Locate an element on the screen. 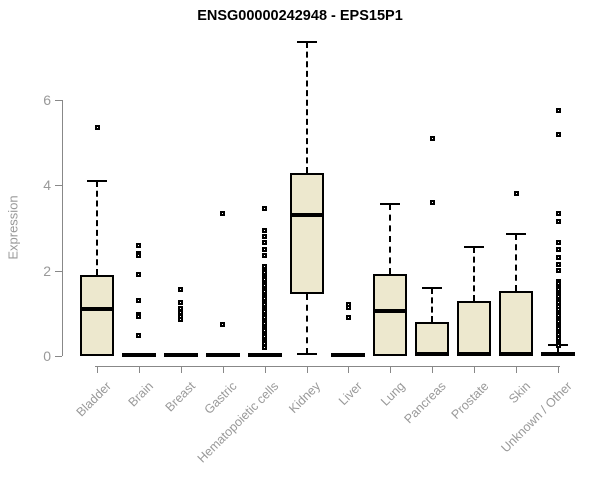  x-tick-label: Bladder is located at coordinates (93, 399).